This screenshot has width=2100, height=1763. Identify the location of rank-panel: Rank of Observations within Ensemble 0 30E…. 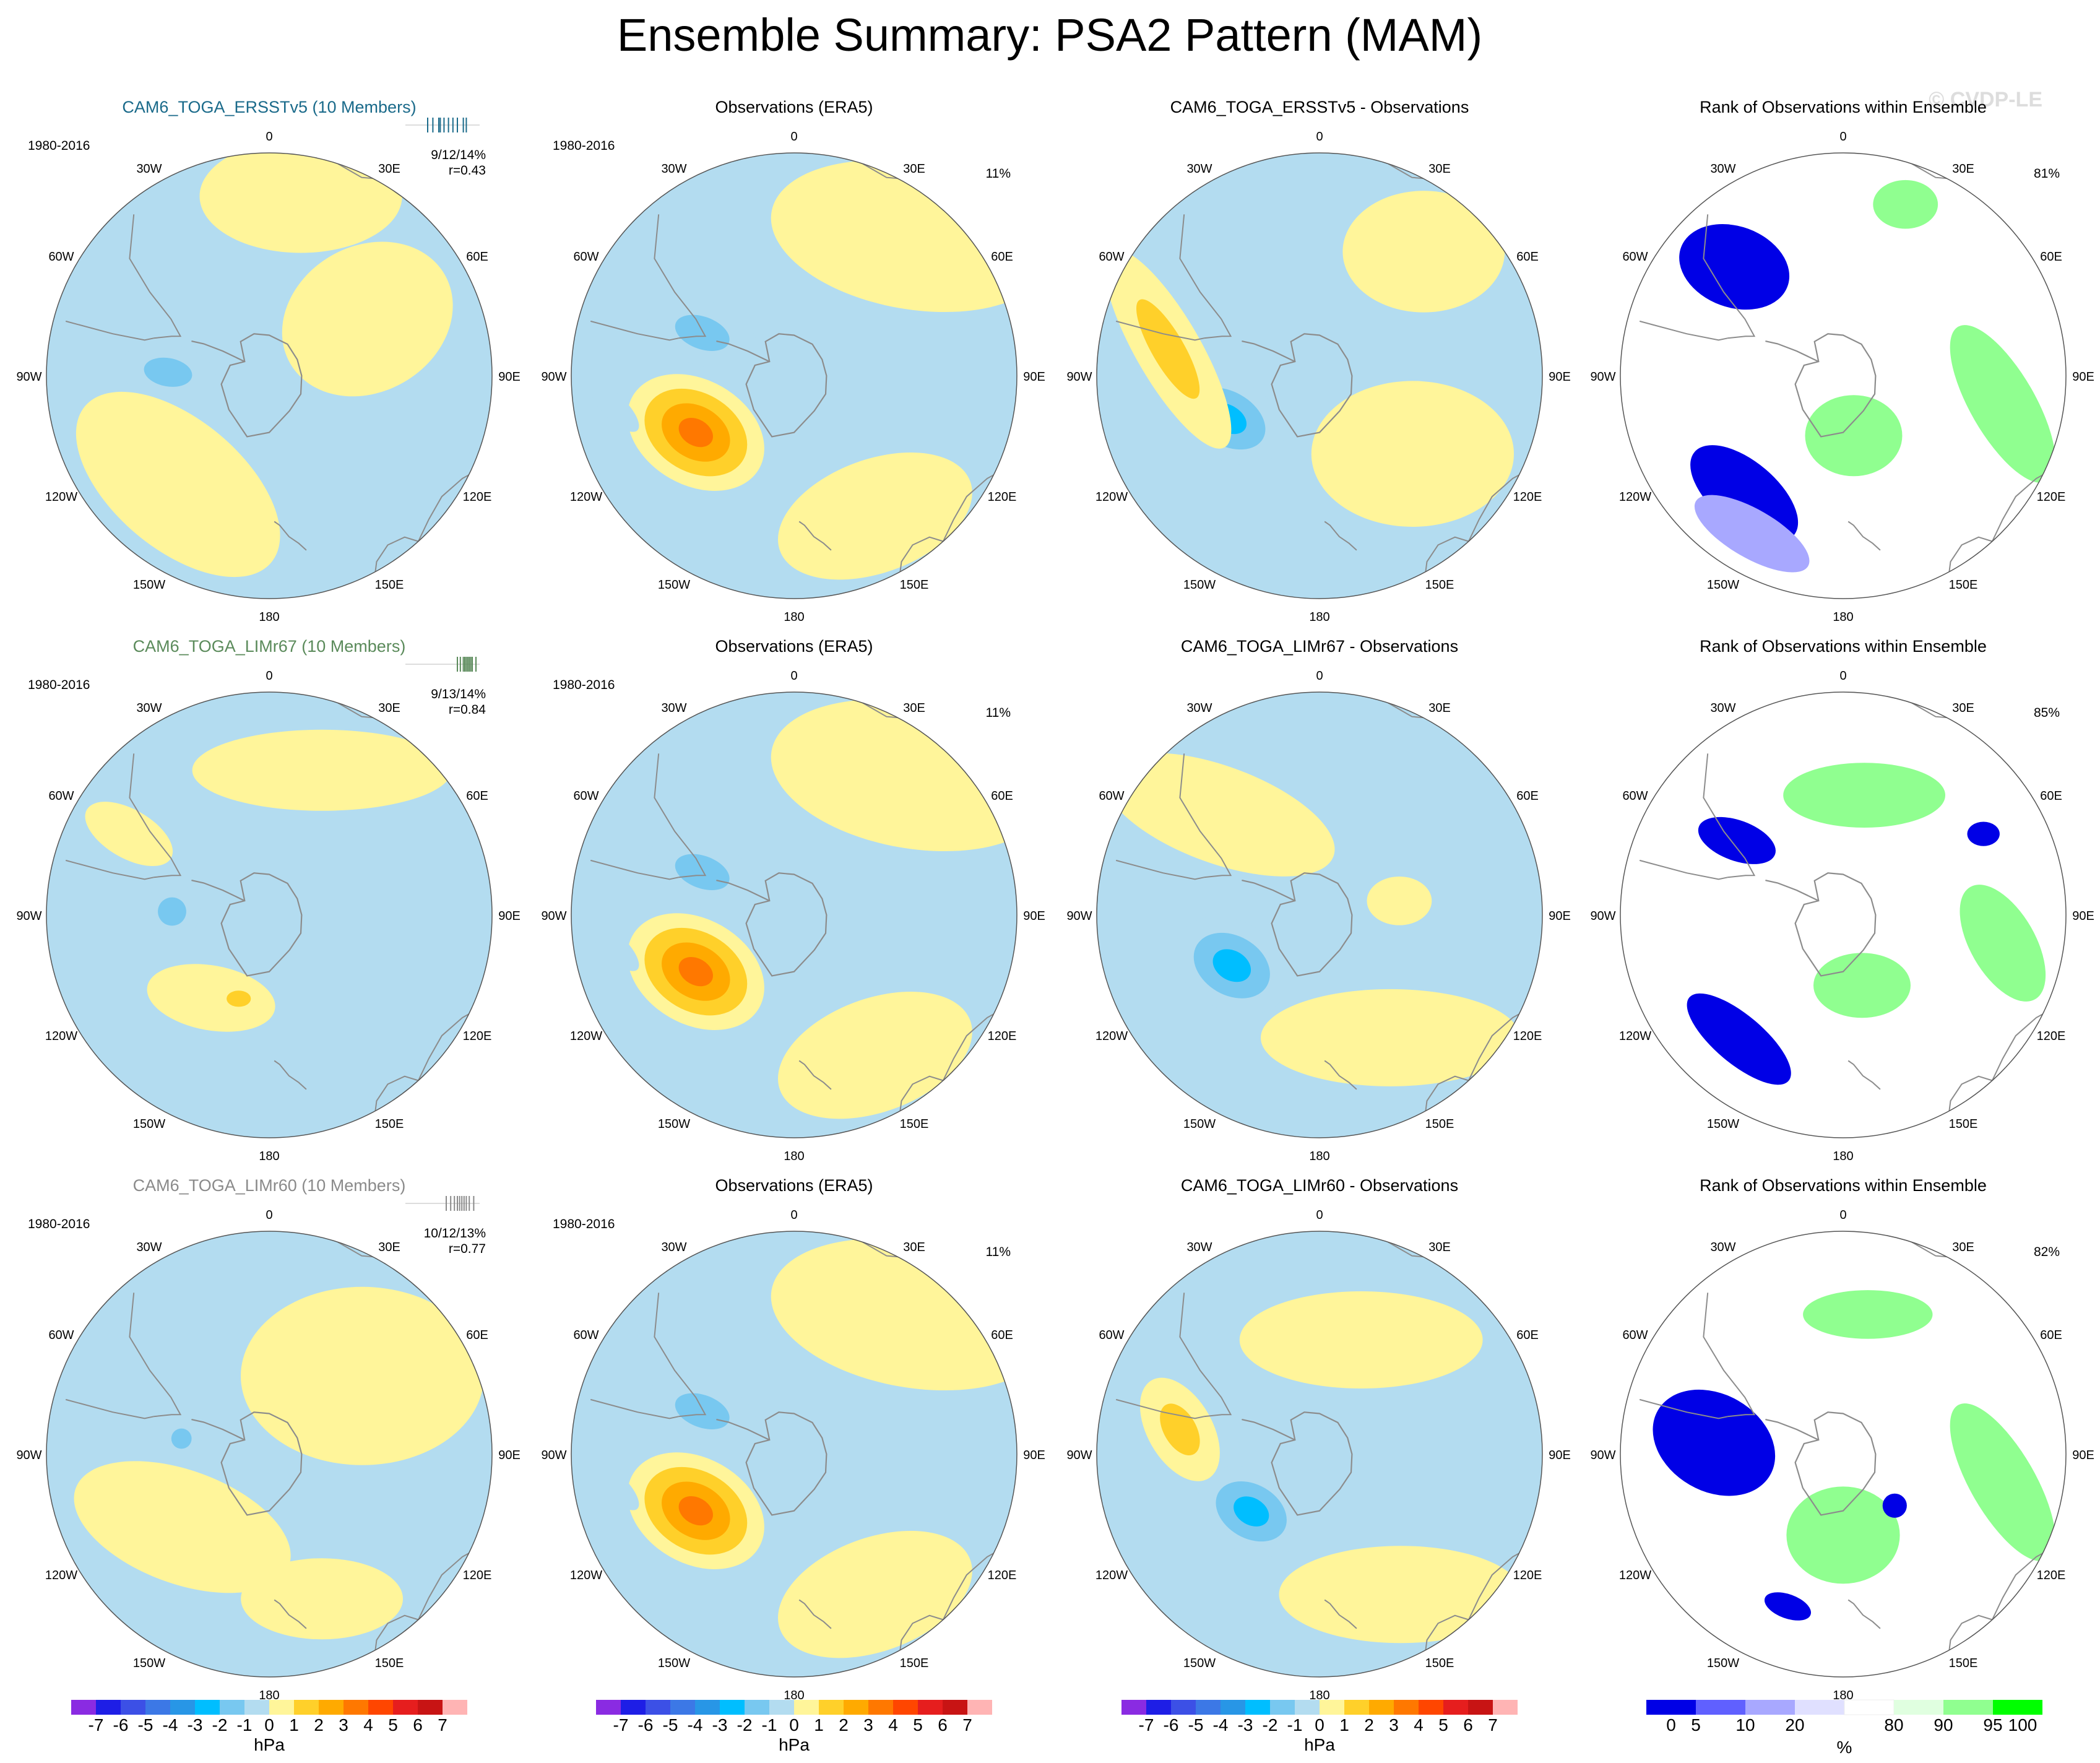
(1842, 361).